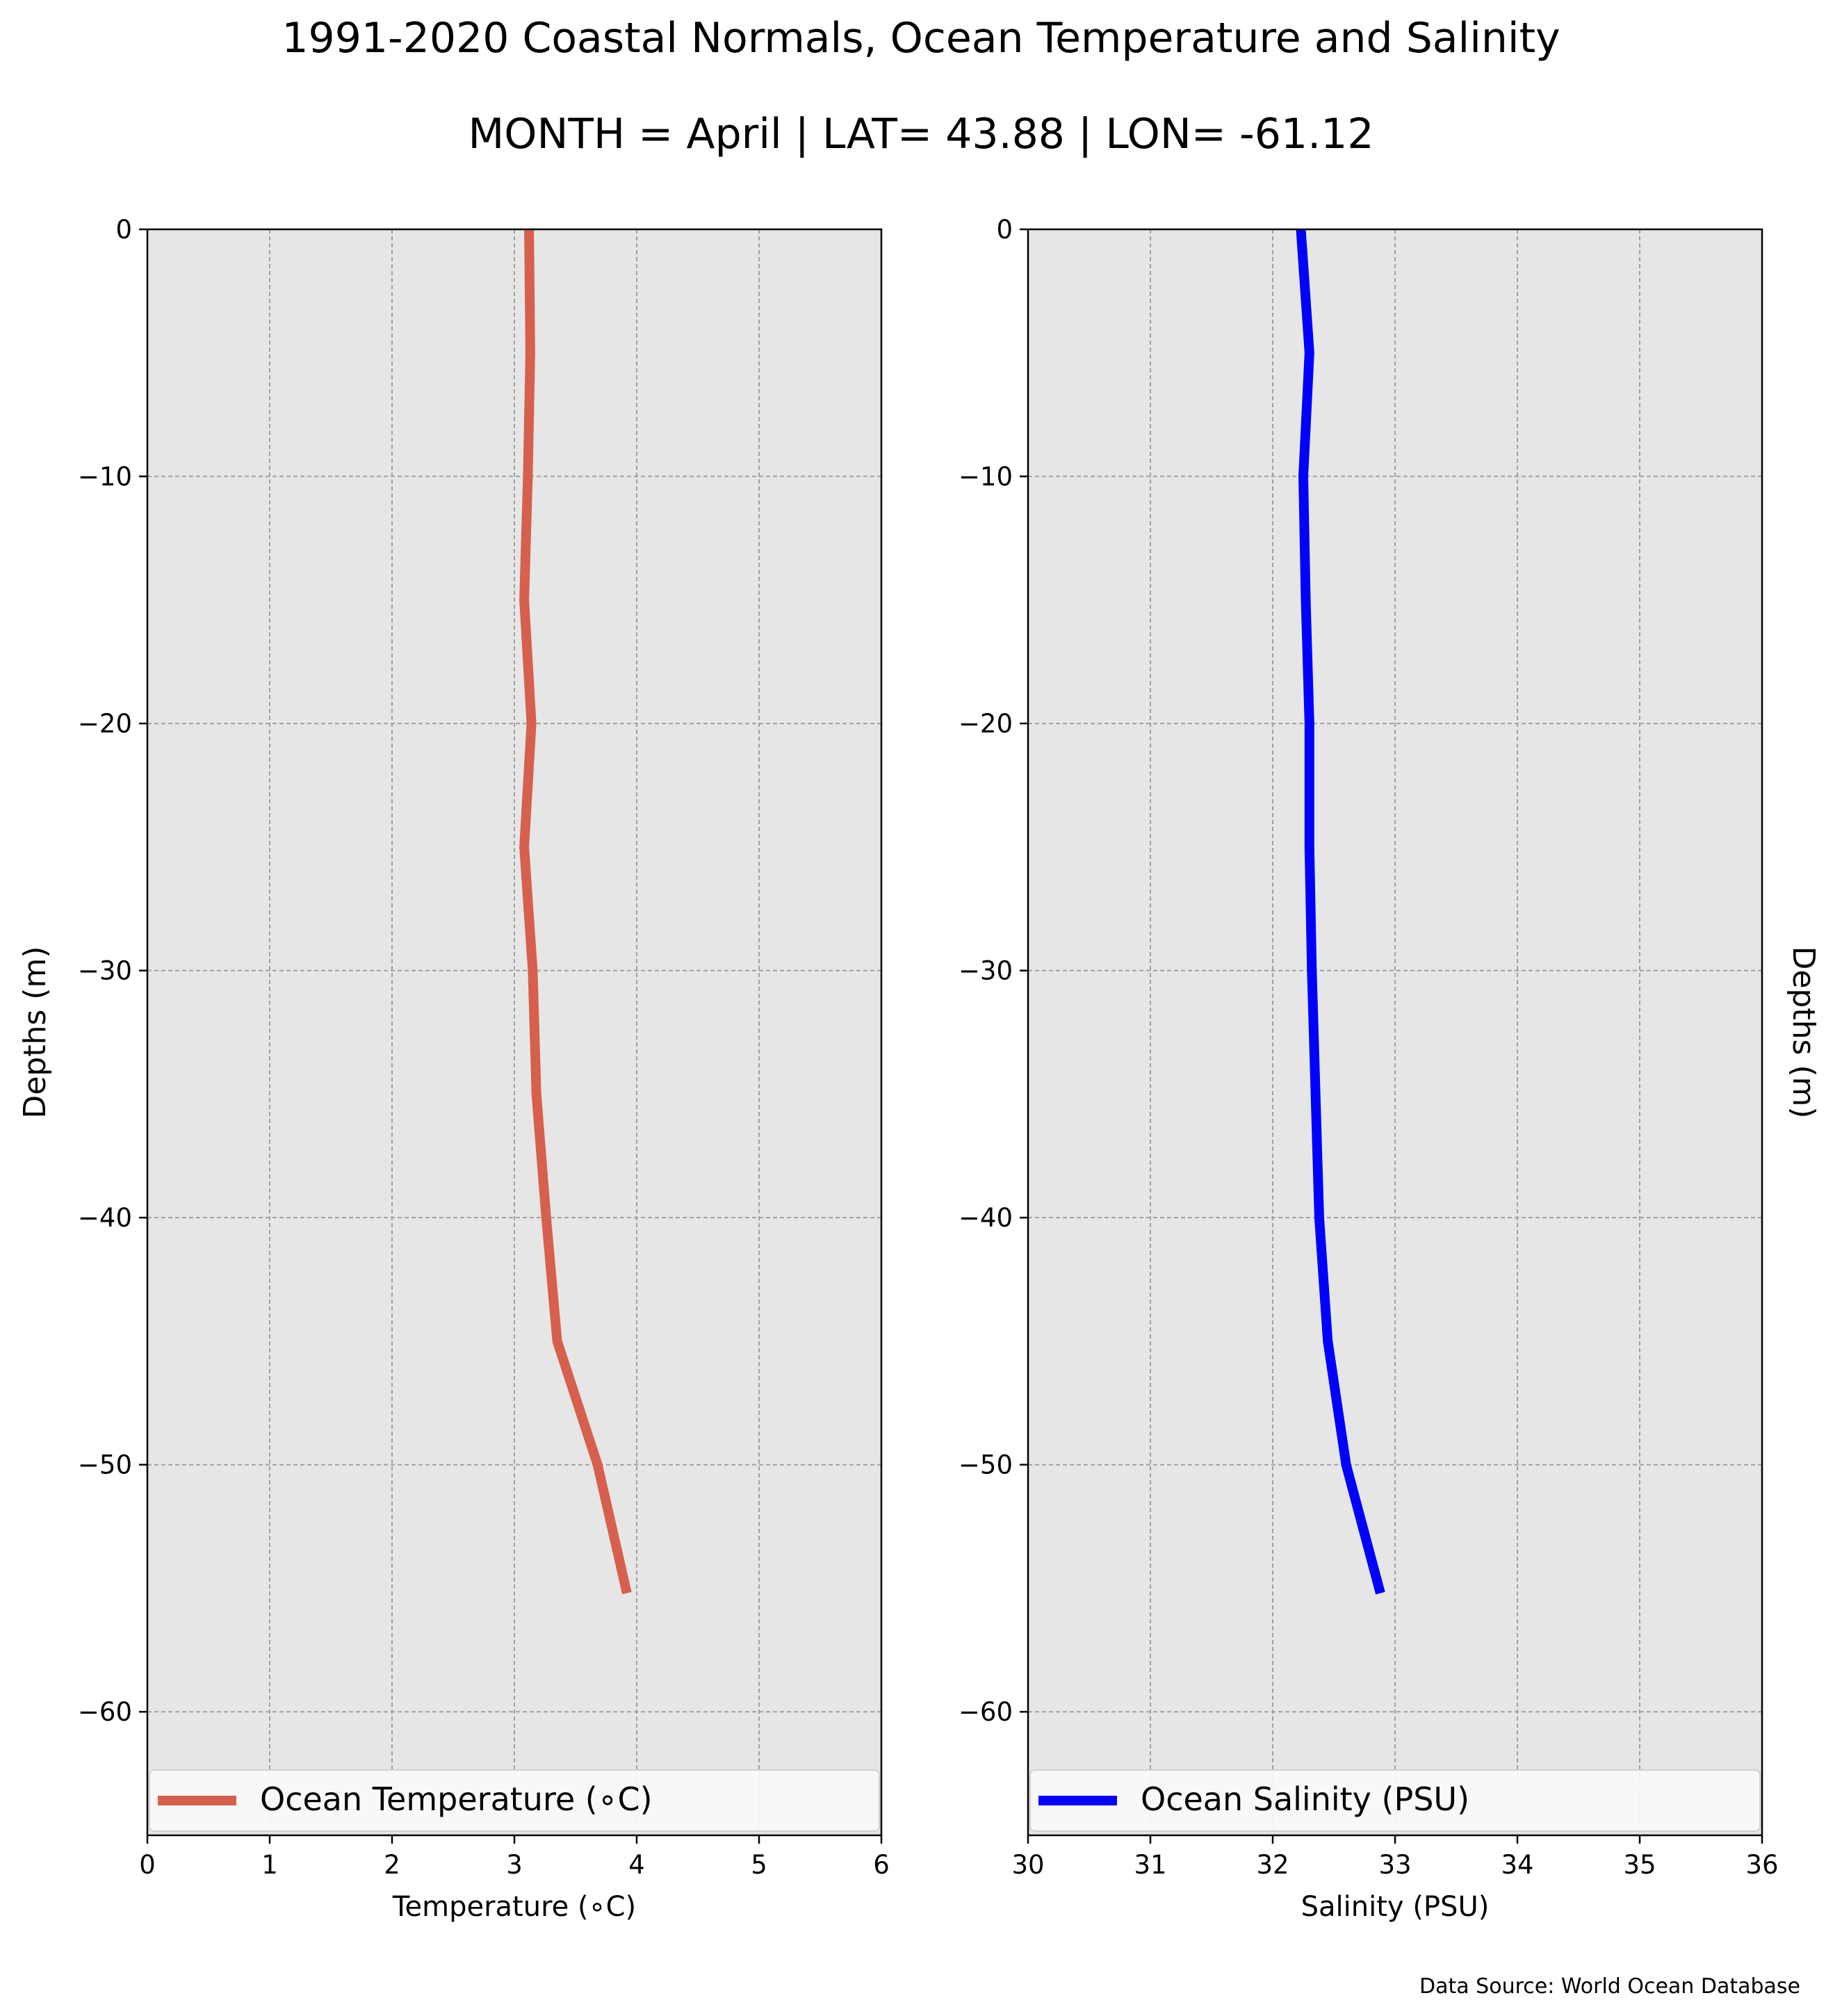  I want to click on x-tick-label: 2, so click(392, 1865).